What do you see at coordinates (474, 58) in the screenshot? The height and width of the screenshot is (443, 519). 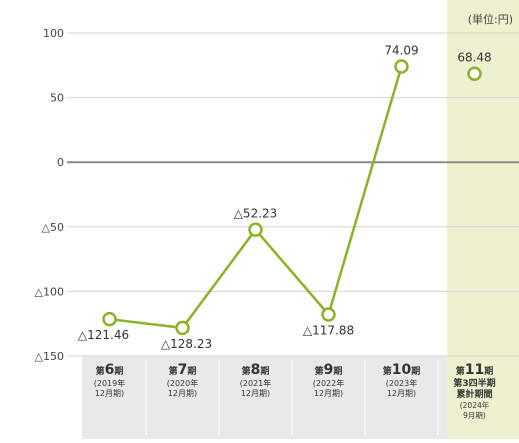 I see `data-label-latest: 68.48` at bounding box center [474, 58].